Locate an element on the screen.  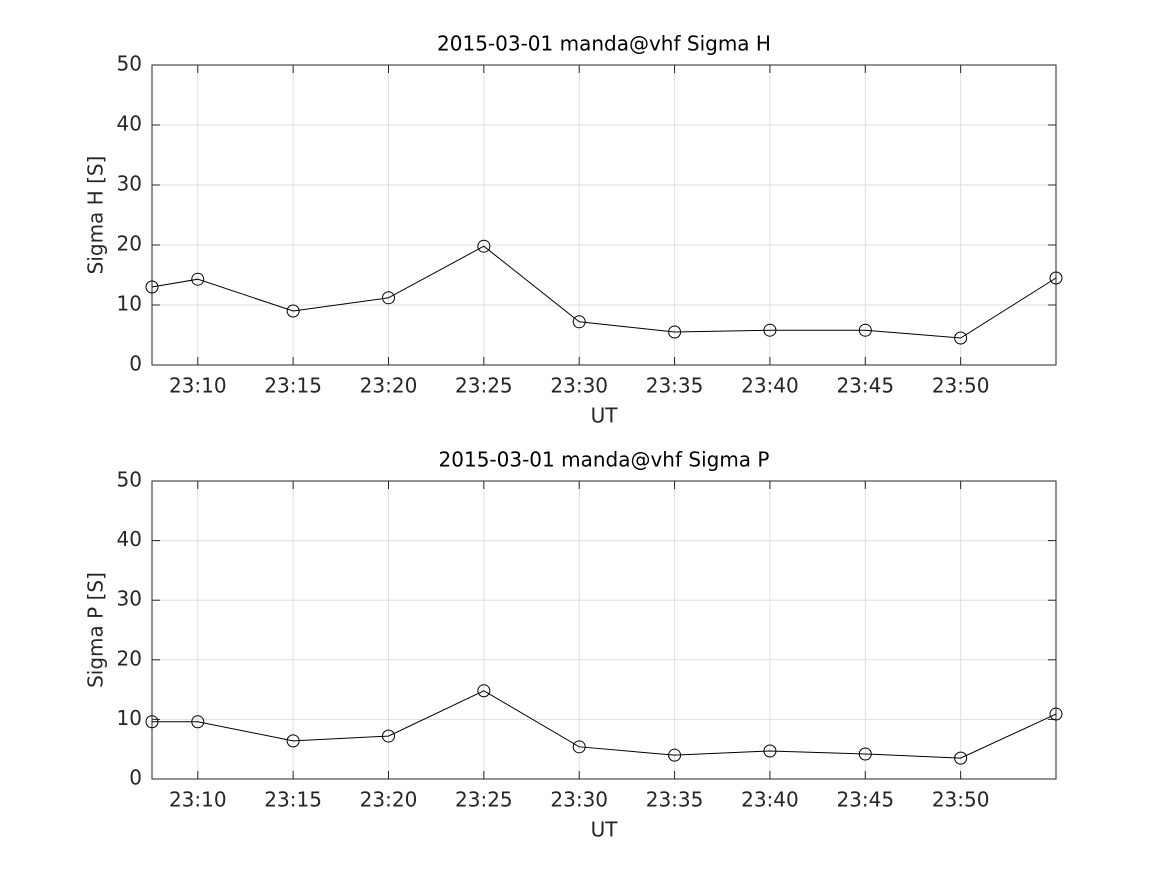
y-axis-label: Sigma P [S] is located at coordinates (96, 630).